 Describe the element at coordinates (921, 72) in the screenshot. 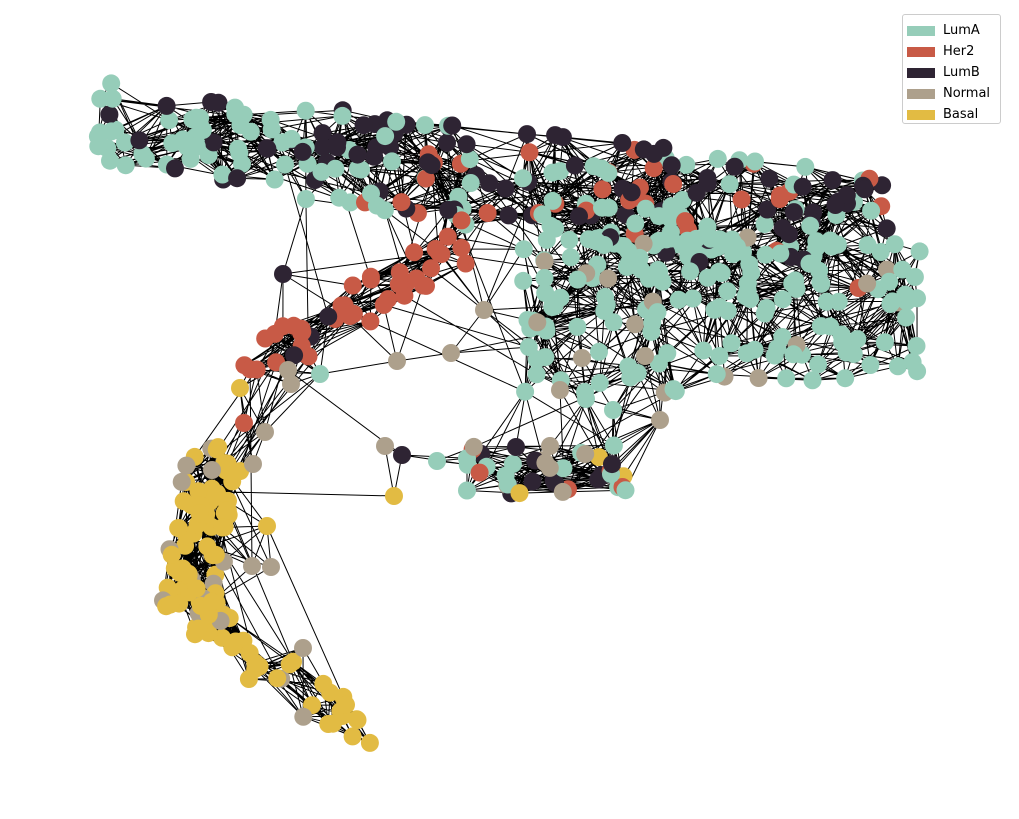

I see `legend-swatch-lumb` at that location.